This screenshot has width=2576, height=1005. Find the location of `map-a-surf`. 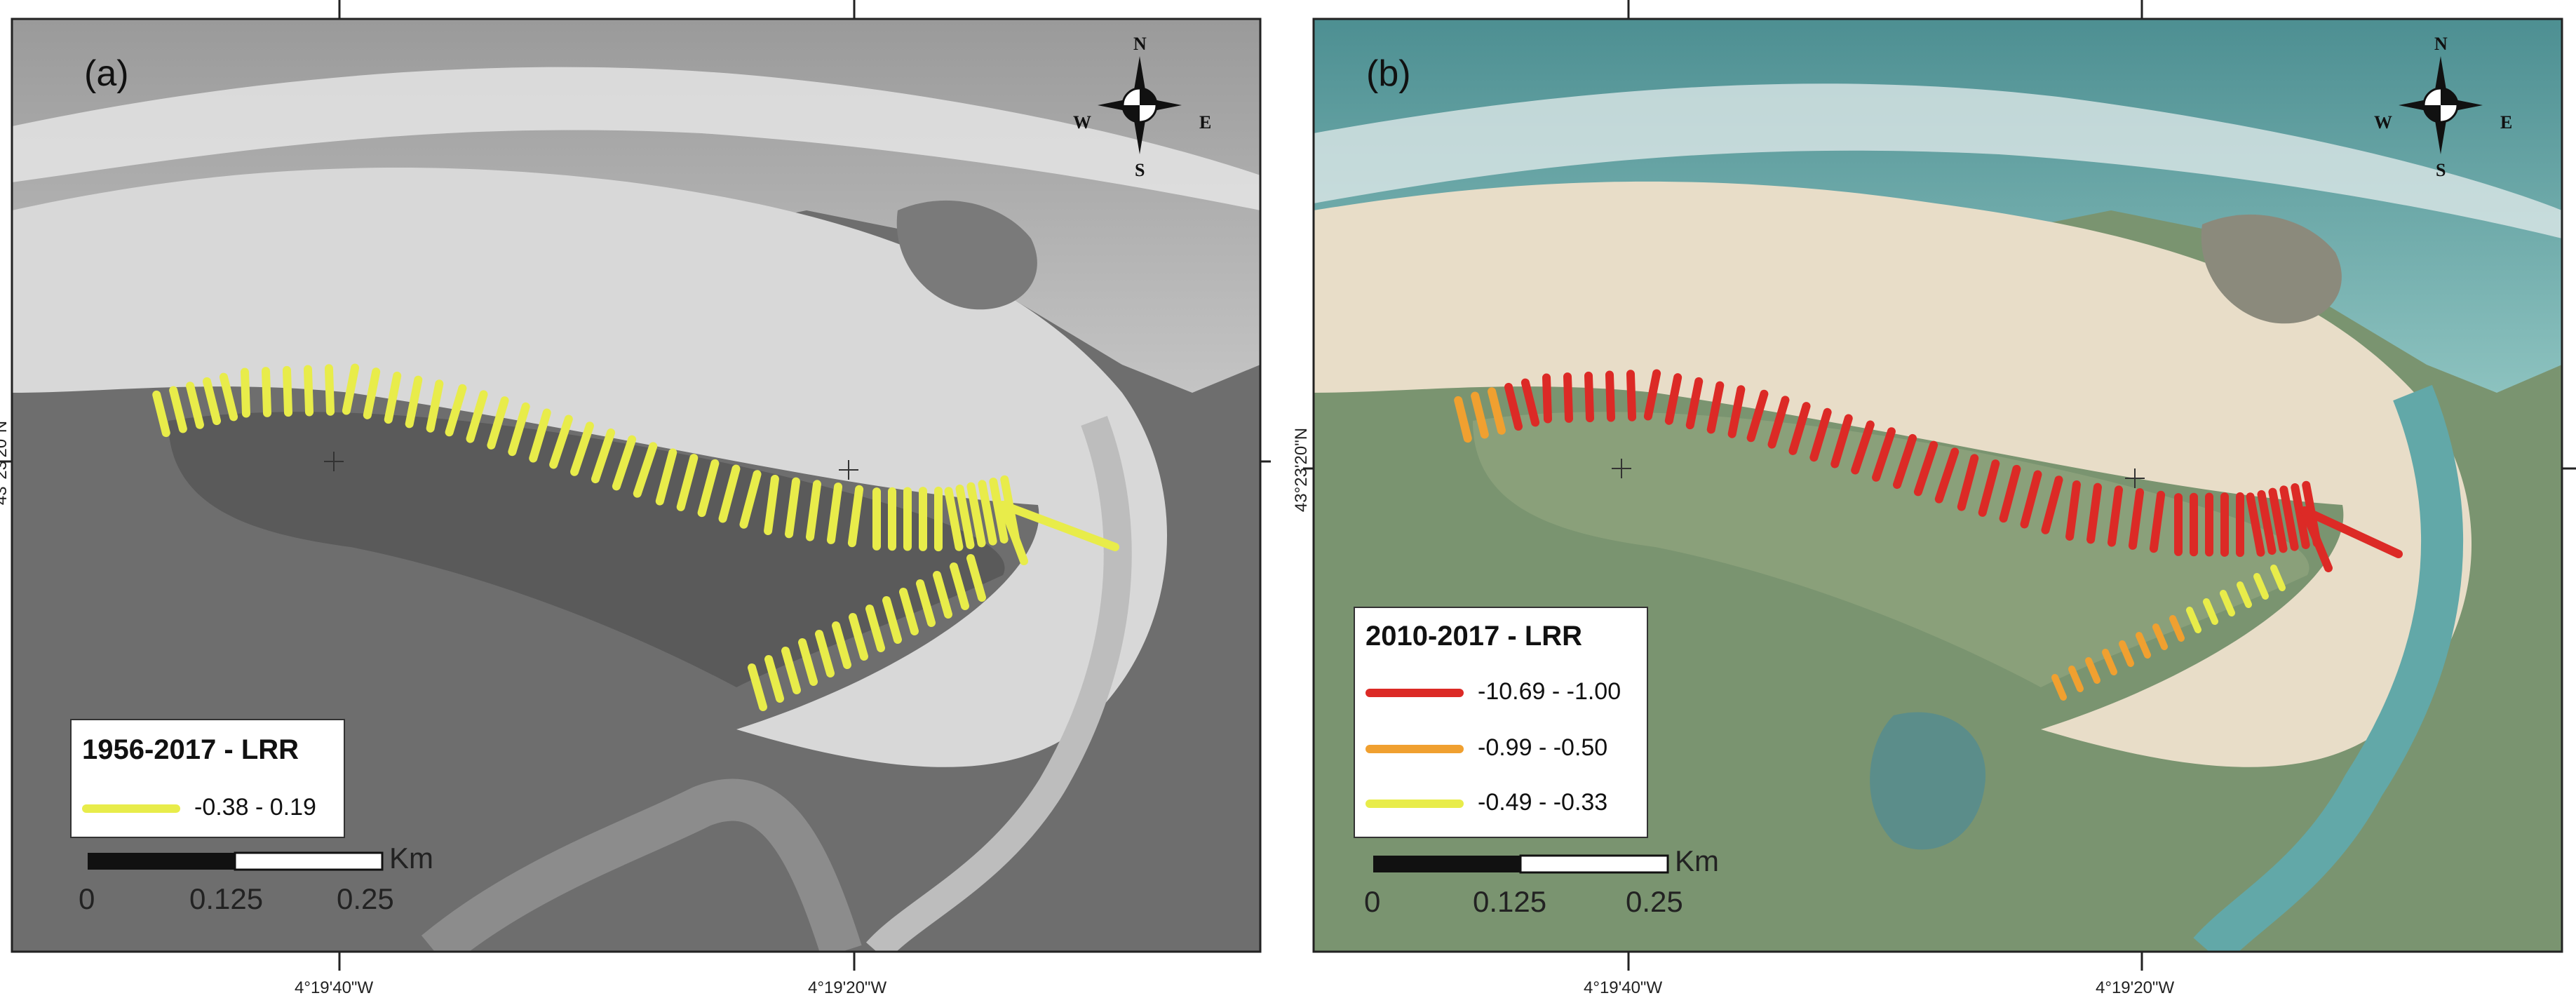

map-a-surf is located at coordinates (636, 139).